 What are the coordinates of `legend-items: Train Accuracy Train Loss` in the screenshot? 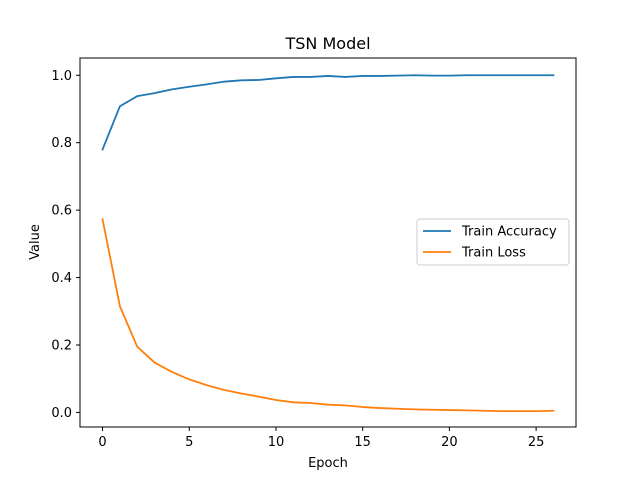 It's located at (490, 243).